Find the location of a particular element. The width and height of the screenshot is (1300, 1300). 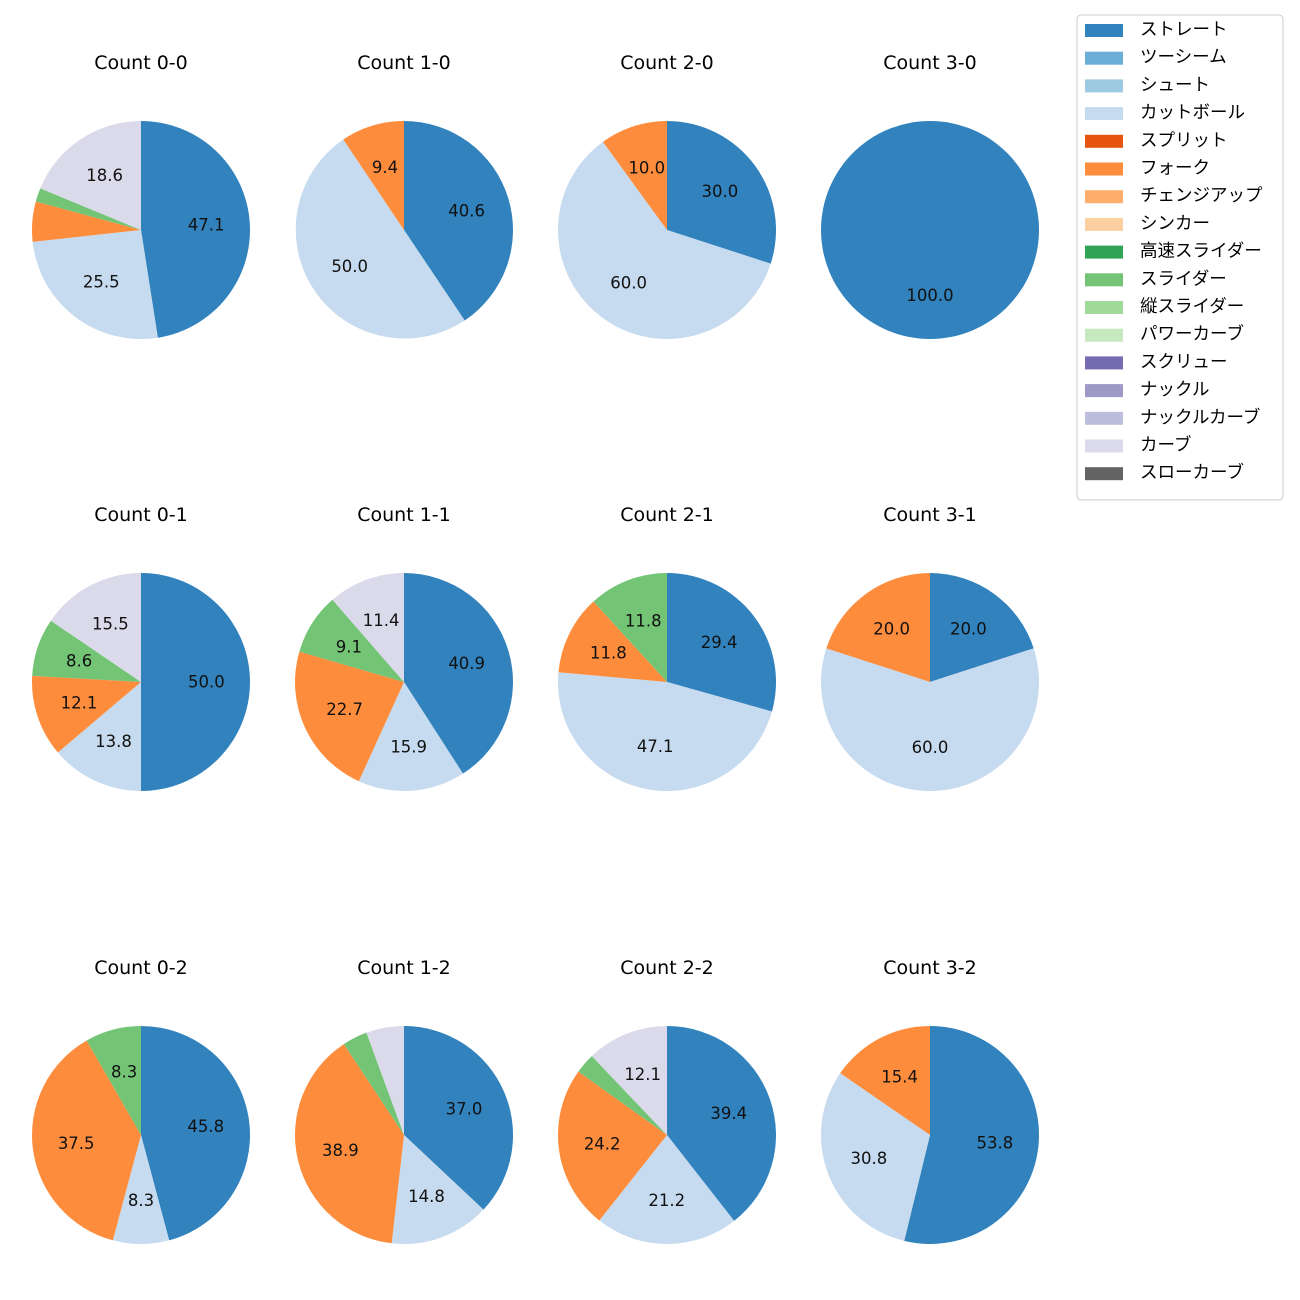

legend-item: スプリット is located at coordinates (1156, 141).